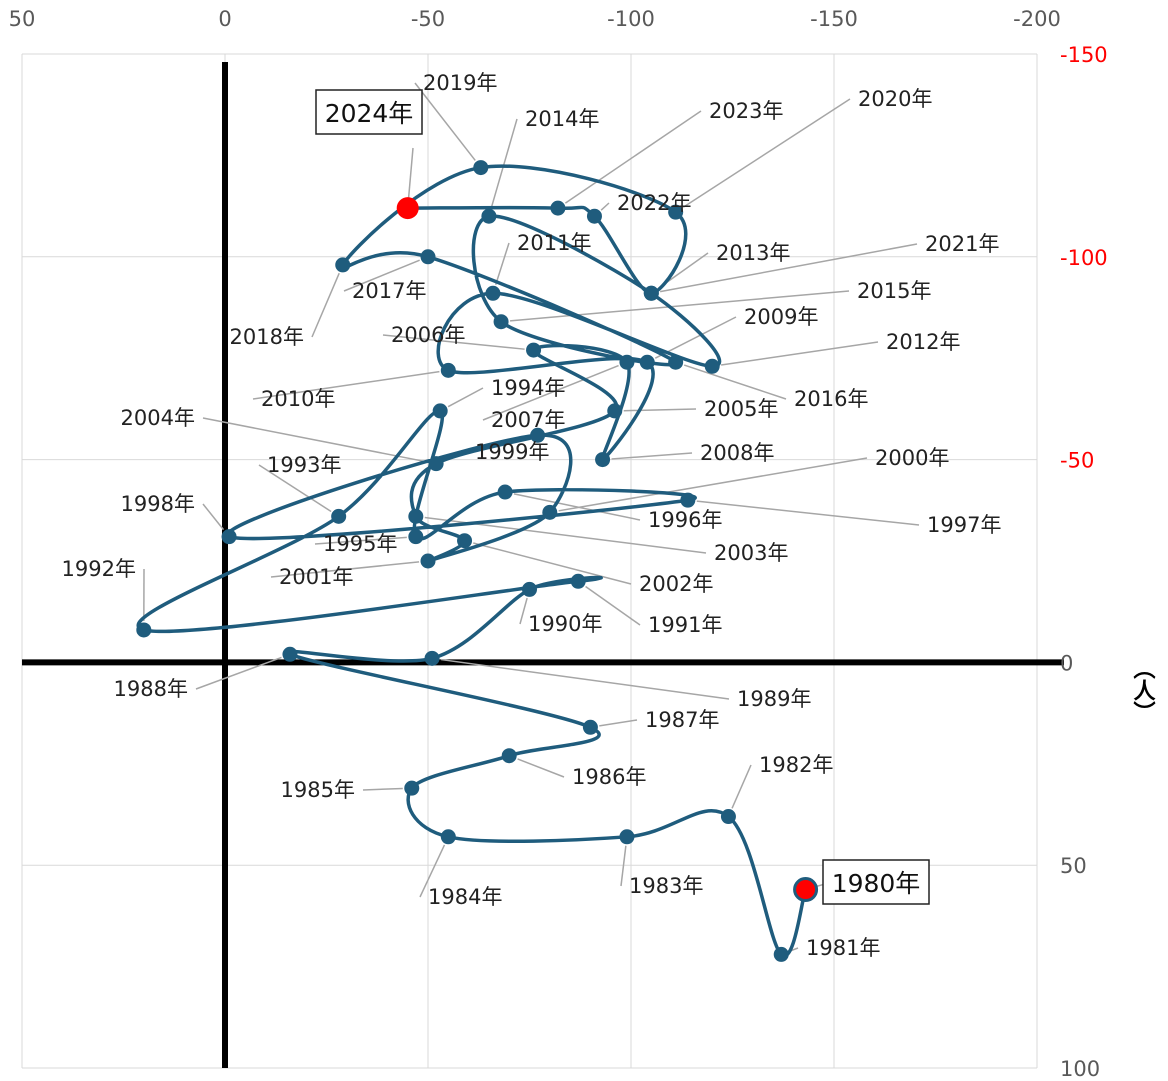  Describe the element at coordinates (834, 19) in the screenshot. I see `x-tick-label: -150` at that location.